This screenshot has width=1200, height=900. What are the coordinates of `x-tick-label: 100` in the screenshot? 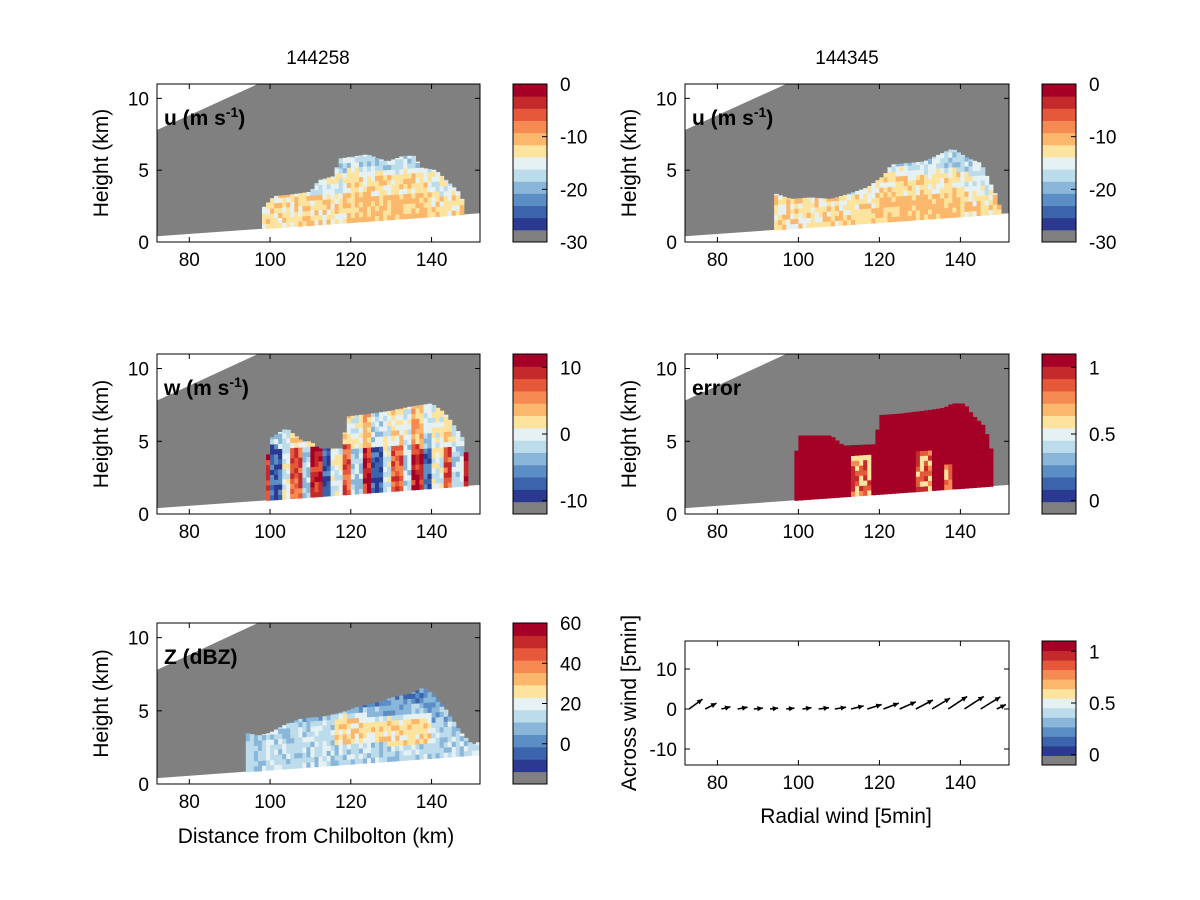 It's located at (799, 783).